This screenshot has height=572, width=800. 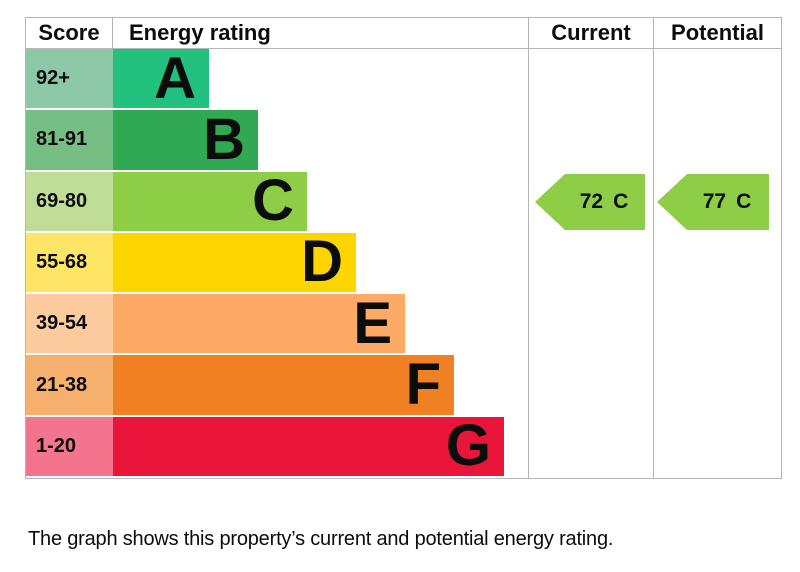 I want to click on band-d-bar: D, so click(x=234, y=262).